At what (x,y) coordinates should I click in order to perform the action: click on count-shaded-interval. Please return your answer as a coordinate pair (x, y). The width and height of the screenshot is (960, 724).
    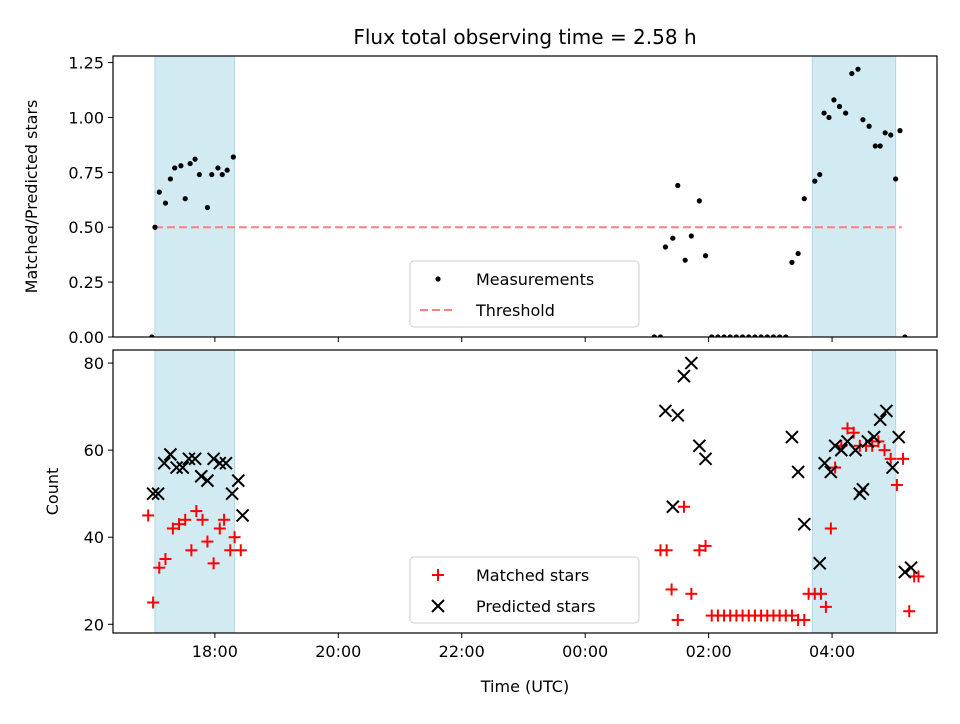
    Looking at the image, I should click on (195, 491).